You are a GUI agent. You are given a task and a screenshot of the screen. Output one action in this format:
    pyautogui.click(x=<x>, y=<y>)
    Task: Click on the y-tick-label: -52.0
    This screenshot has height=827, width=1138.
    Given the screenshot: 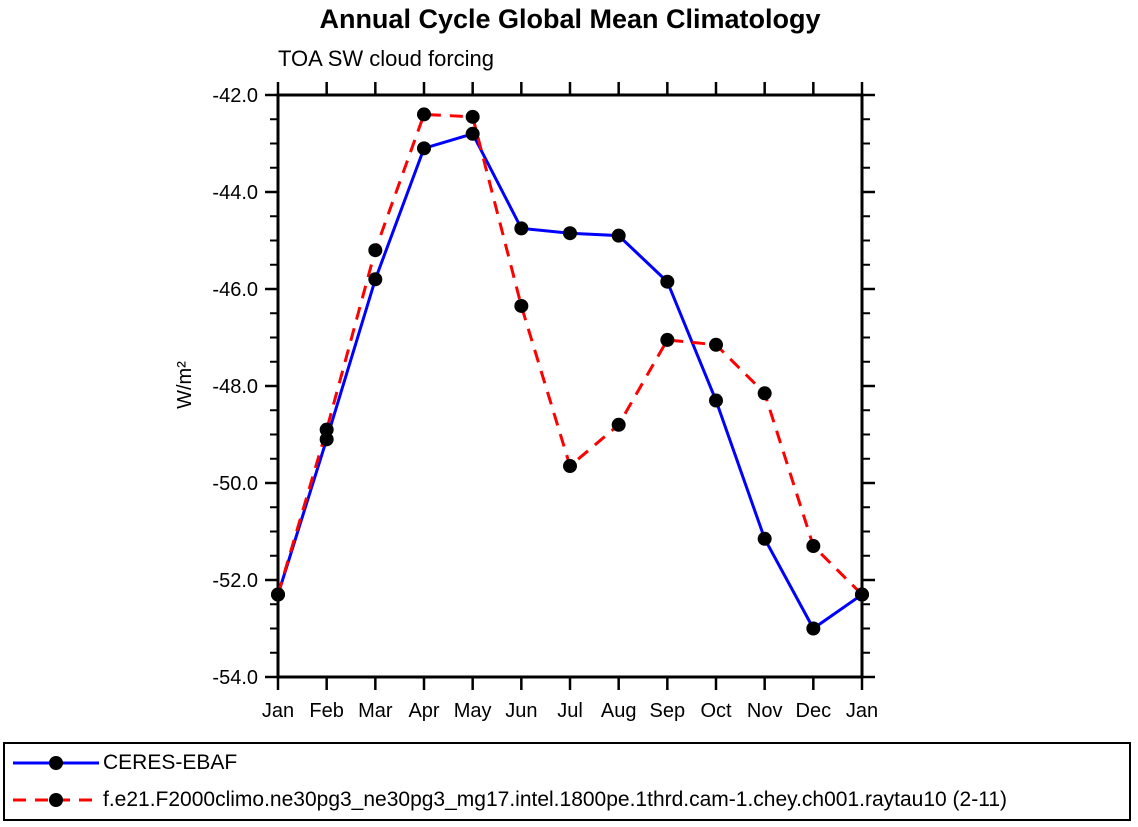 What is the action you would take?
    pyautogui.click(x=235, y=581)
    